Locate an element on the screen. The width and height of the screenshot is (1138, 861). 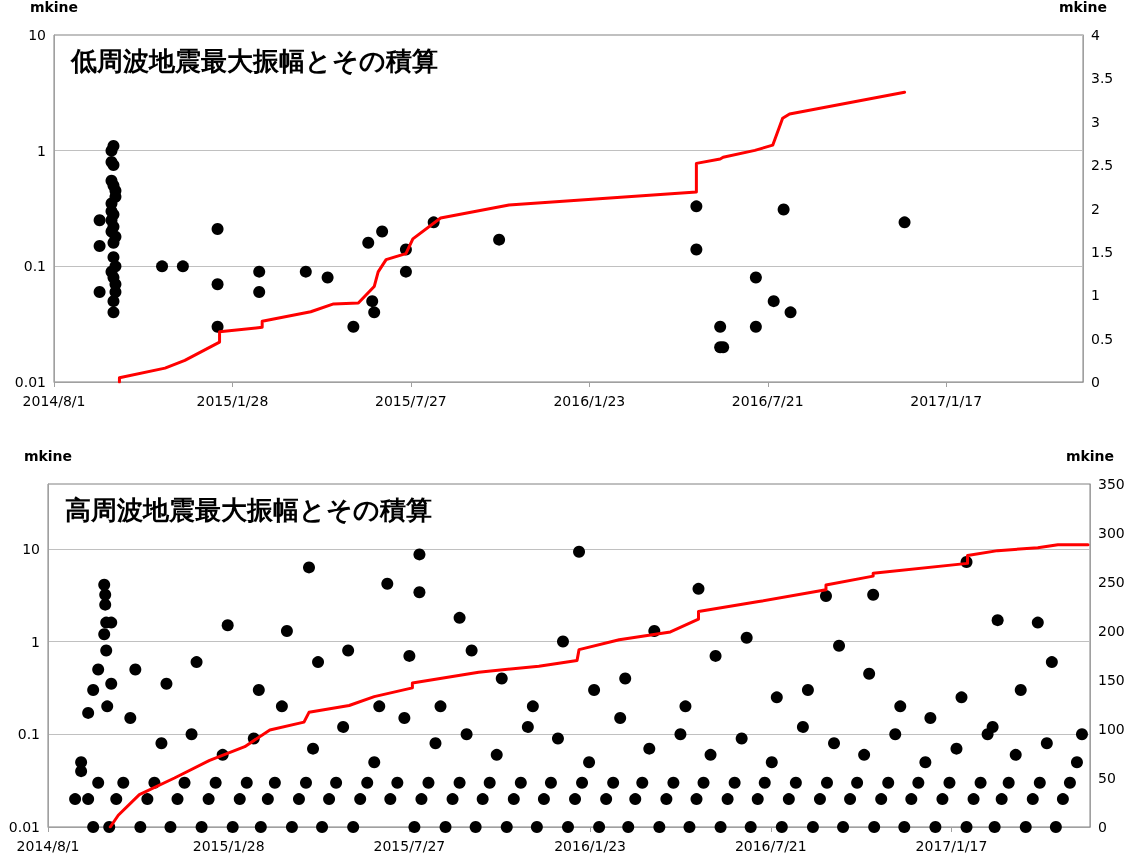
y2-tick-label: 100 is located at coordinates (1111, 729).